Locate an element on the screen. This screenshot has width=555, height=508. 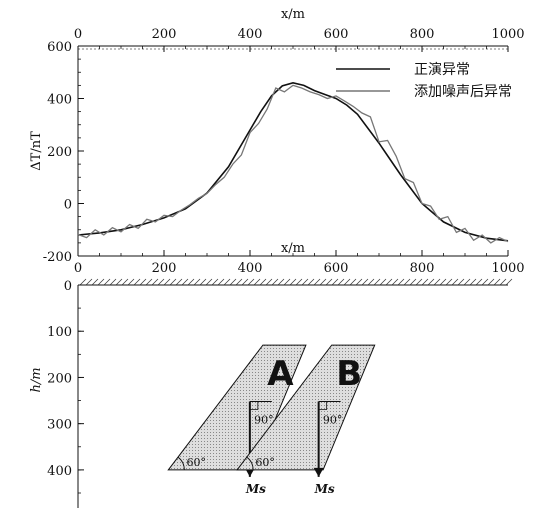
angle-label: 60° is located at coordinates (265, 462).